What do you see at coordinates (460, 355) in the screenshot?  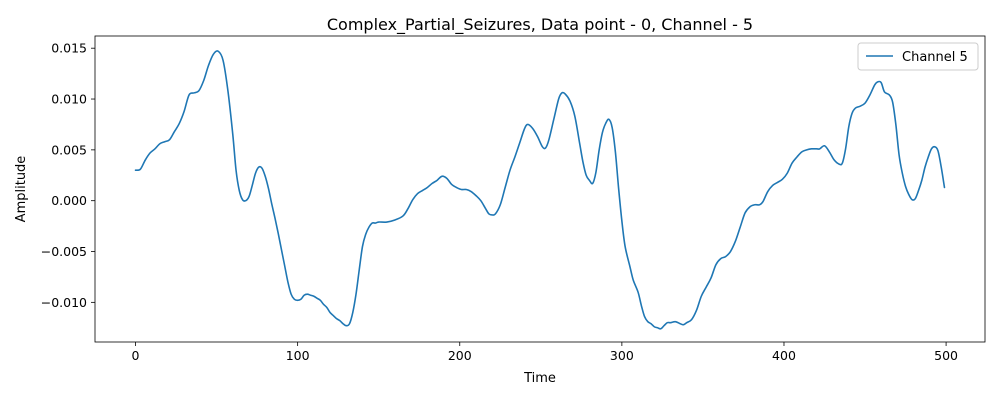 I see `x-tick-label: 200` at bounding box center [460, 355].